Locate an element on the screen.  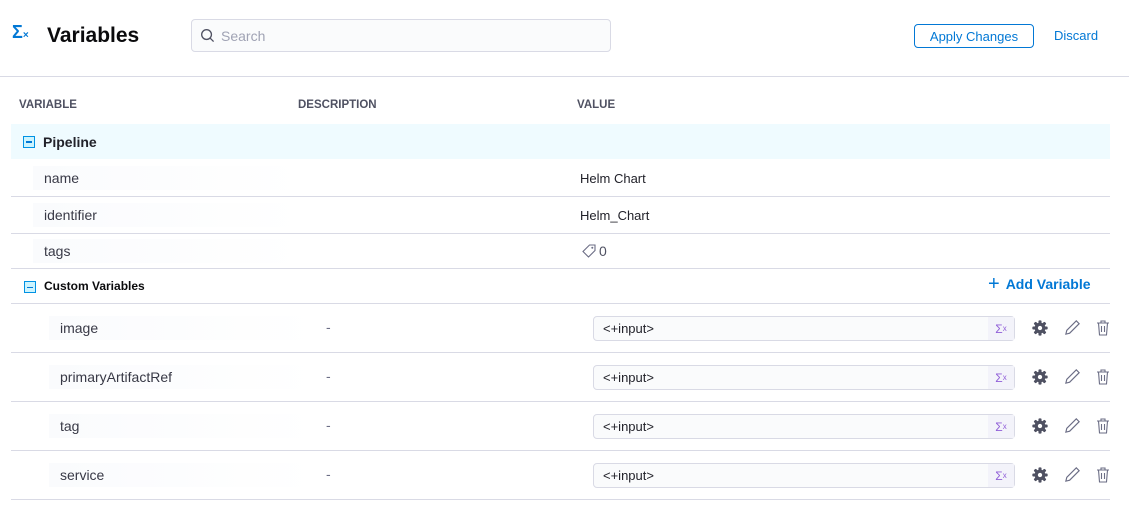
tags-count: 0 is located at coordinates (603, 251).